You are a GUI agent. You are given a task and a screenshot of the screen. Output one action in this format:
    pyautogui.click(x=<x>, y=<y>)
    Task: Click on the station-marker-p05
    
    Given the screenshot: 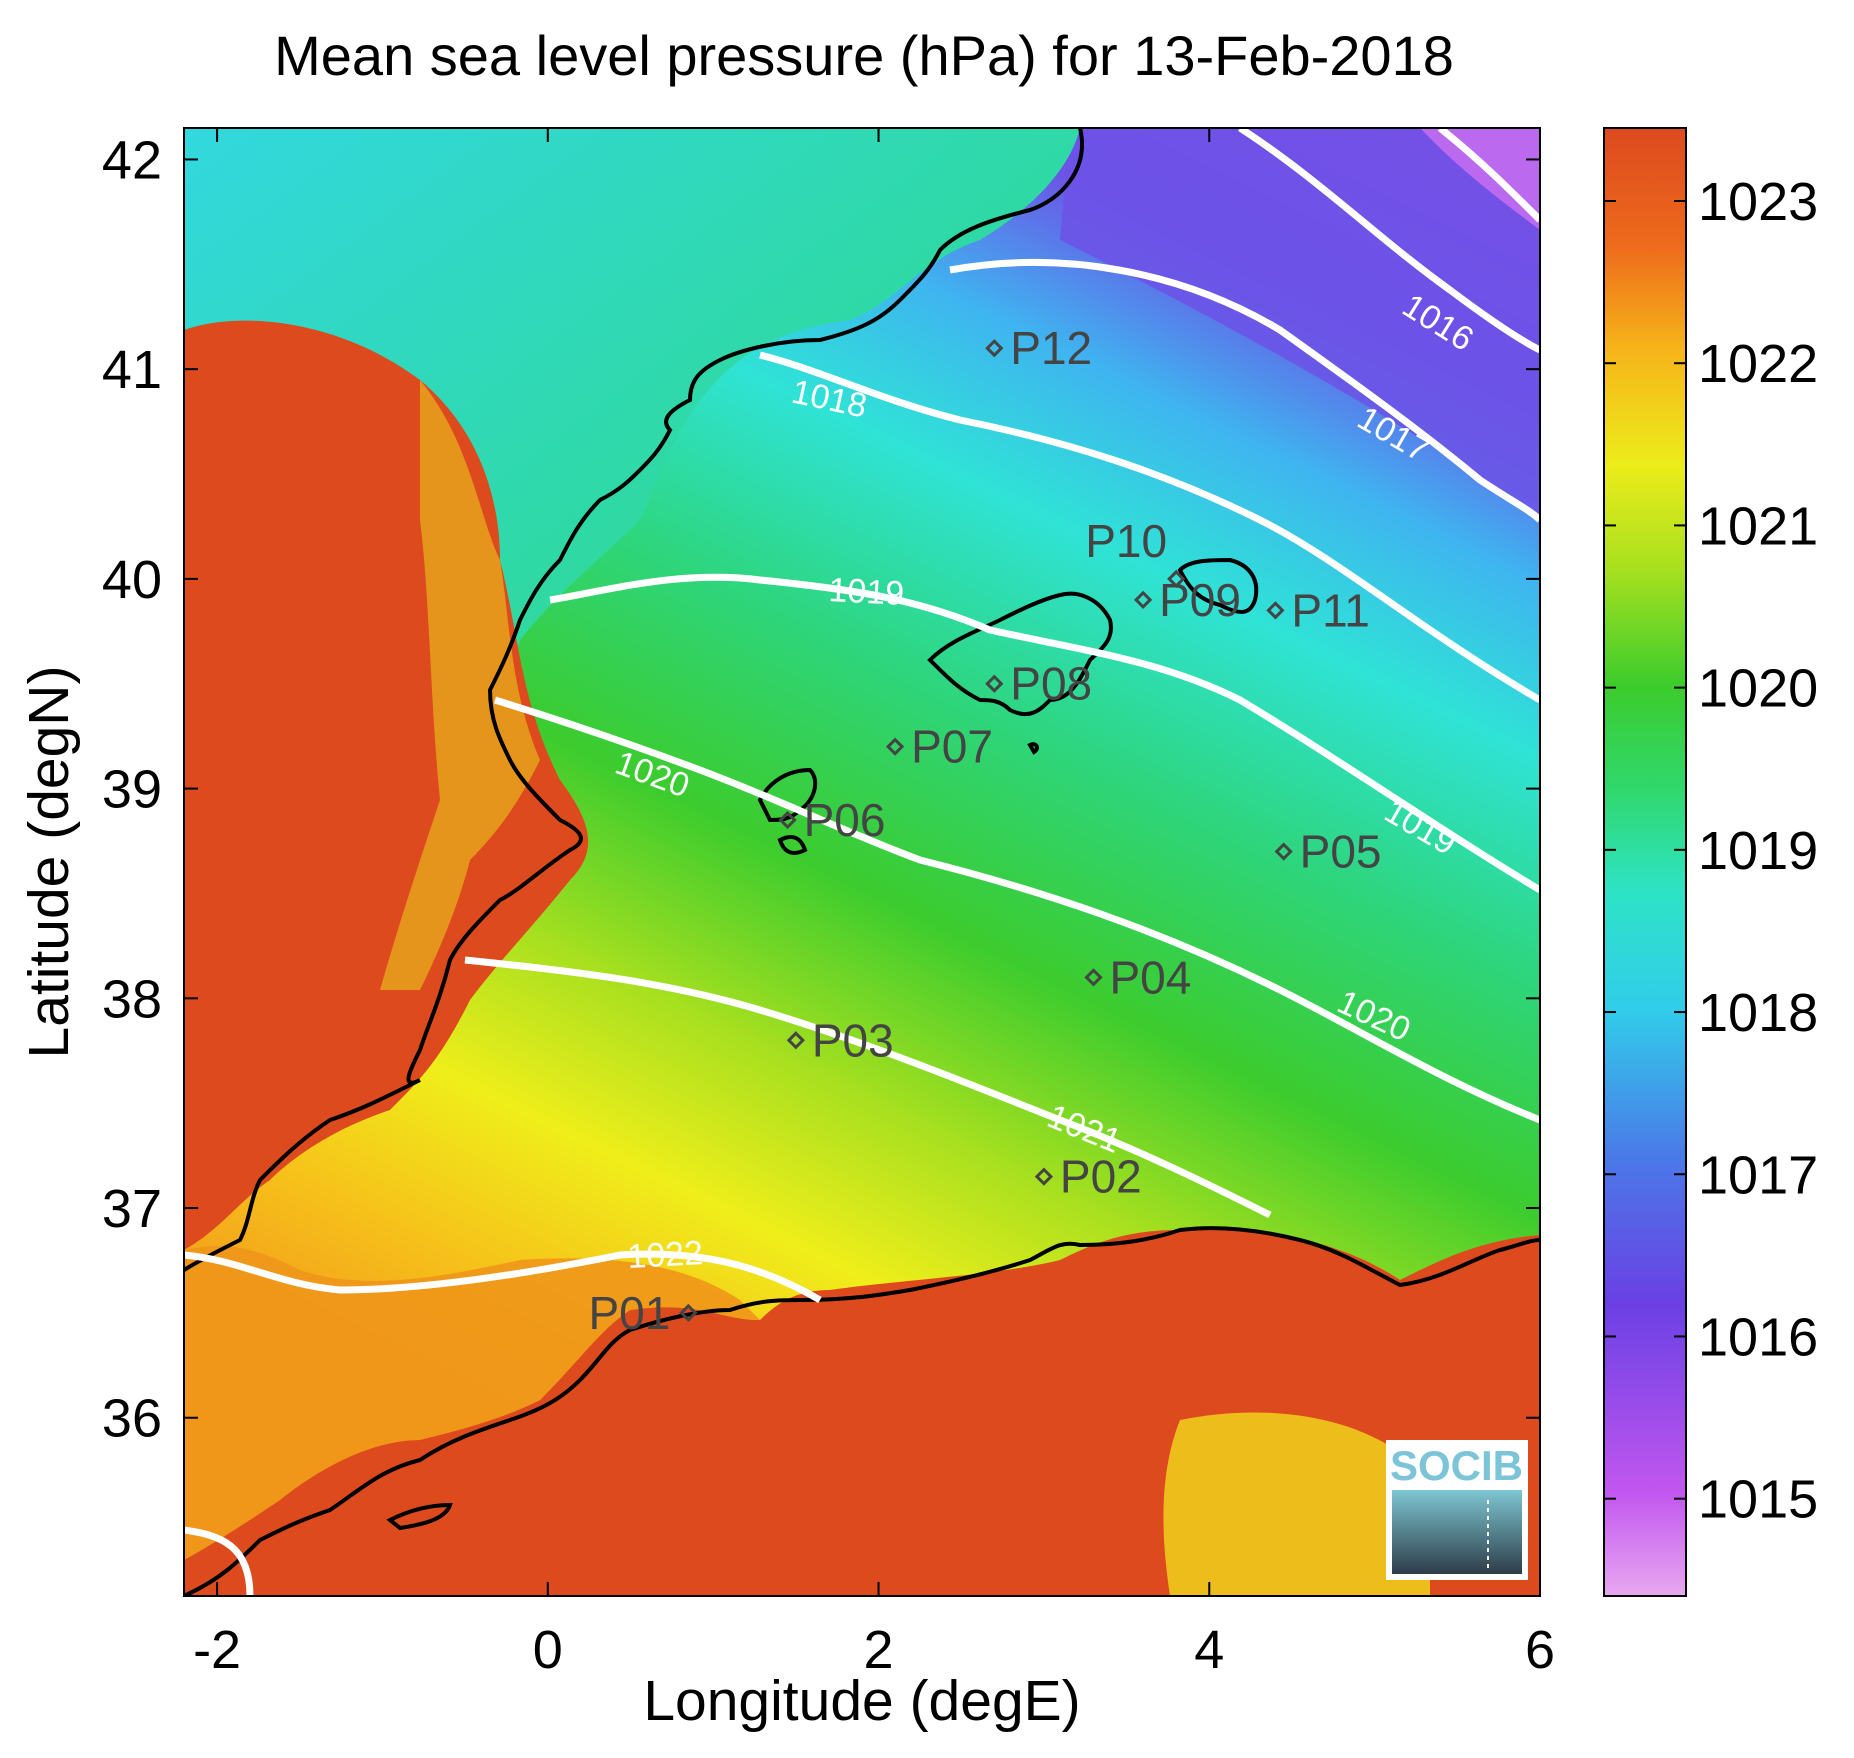 What is the action you would take?
    pyautogui.click(x=1283, y=851)
    